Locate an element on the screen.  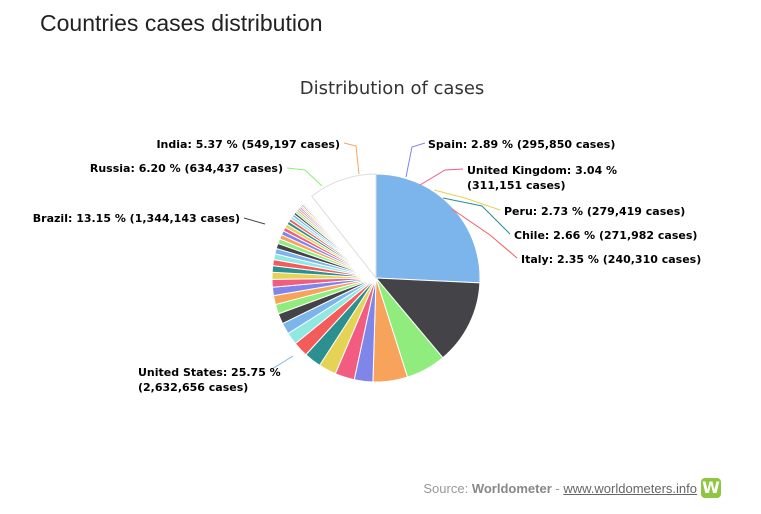
data-label-brazil: Brazil: 13.15 % (1,344,143 cases) is located at coordinates (136, 218).